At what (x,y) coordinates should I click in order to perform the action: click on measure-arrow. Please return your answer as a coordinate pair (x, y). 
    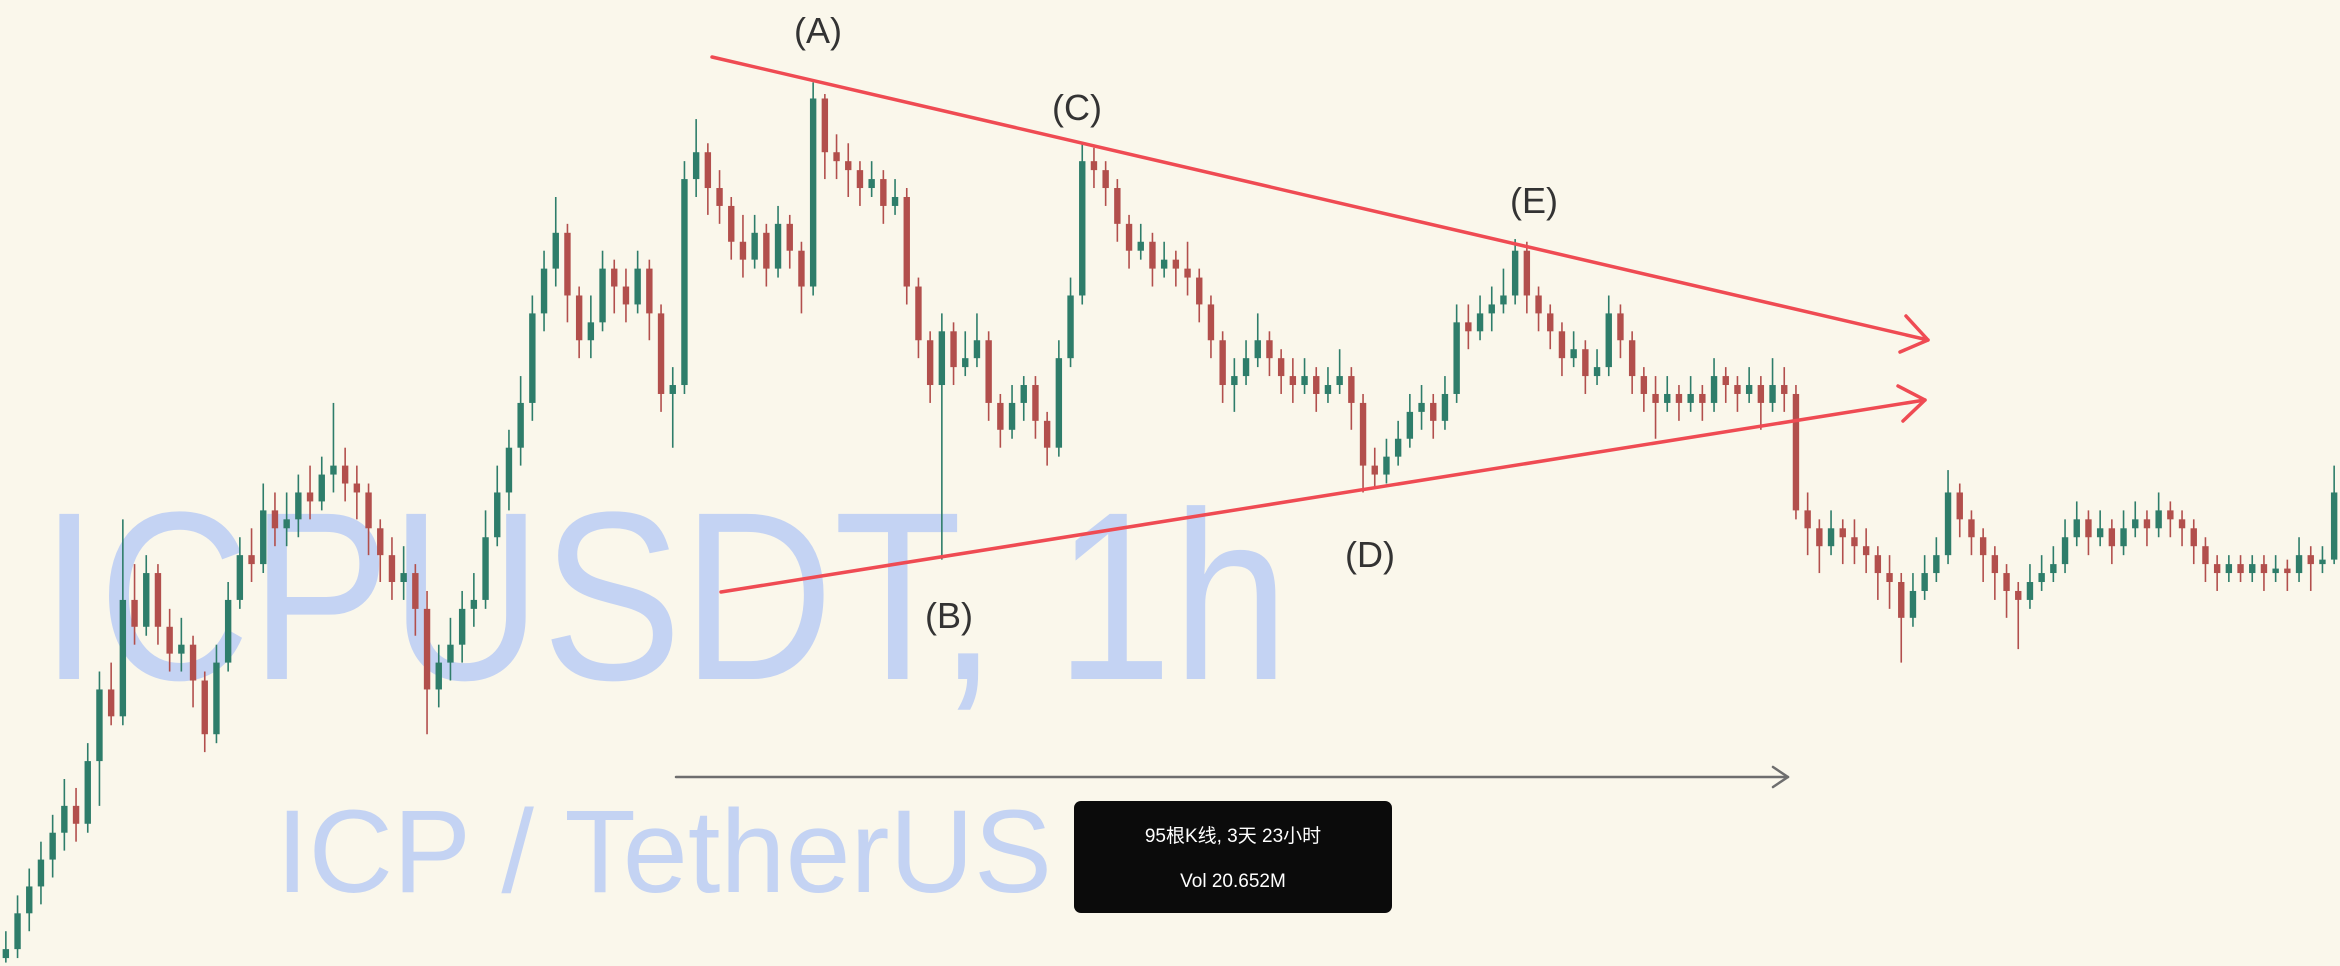
    Looking at the image, I should click on (1232, 777).